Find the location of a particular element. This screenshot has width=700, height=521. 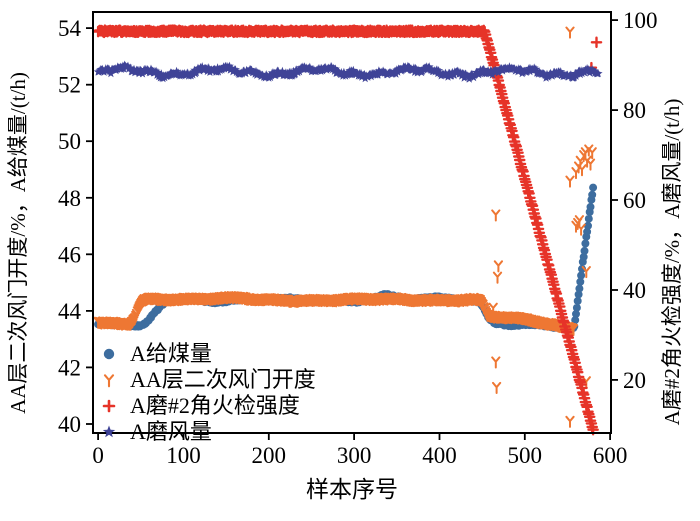

left-y-axis-label: AA层二次风门开度/%，A给煤量/(t/h) is located at coordinates (18, 243).